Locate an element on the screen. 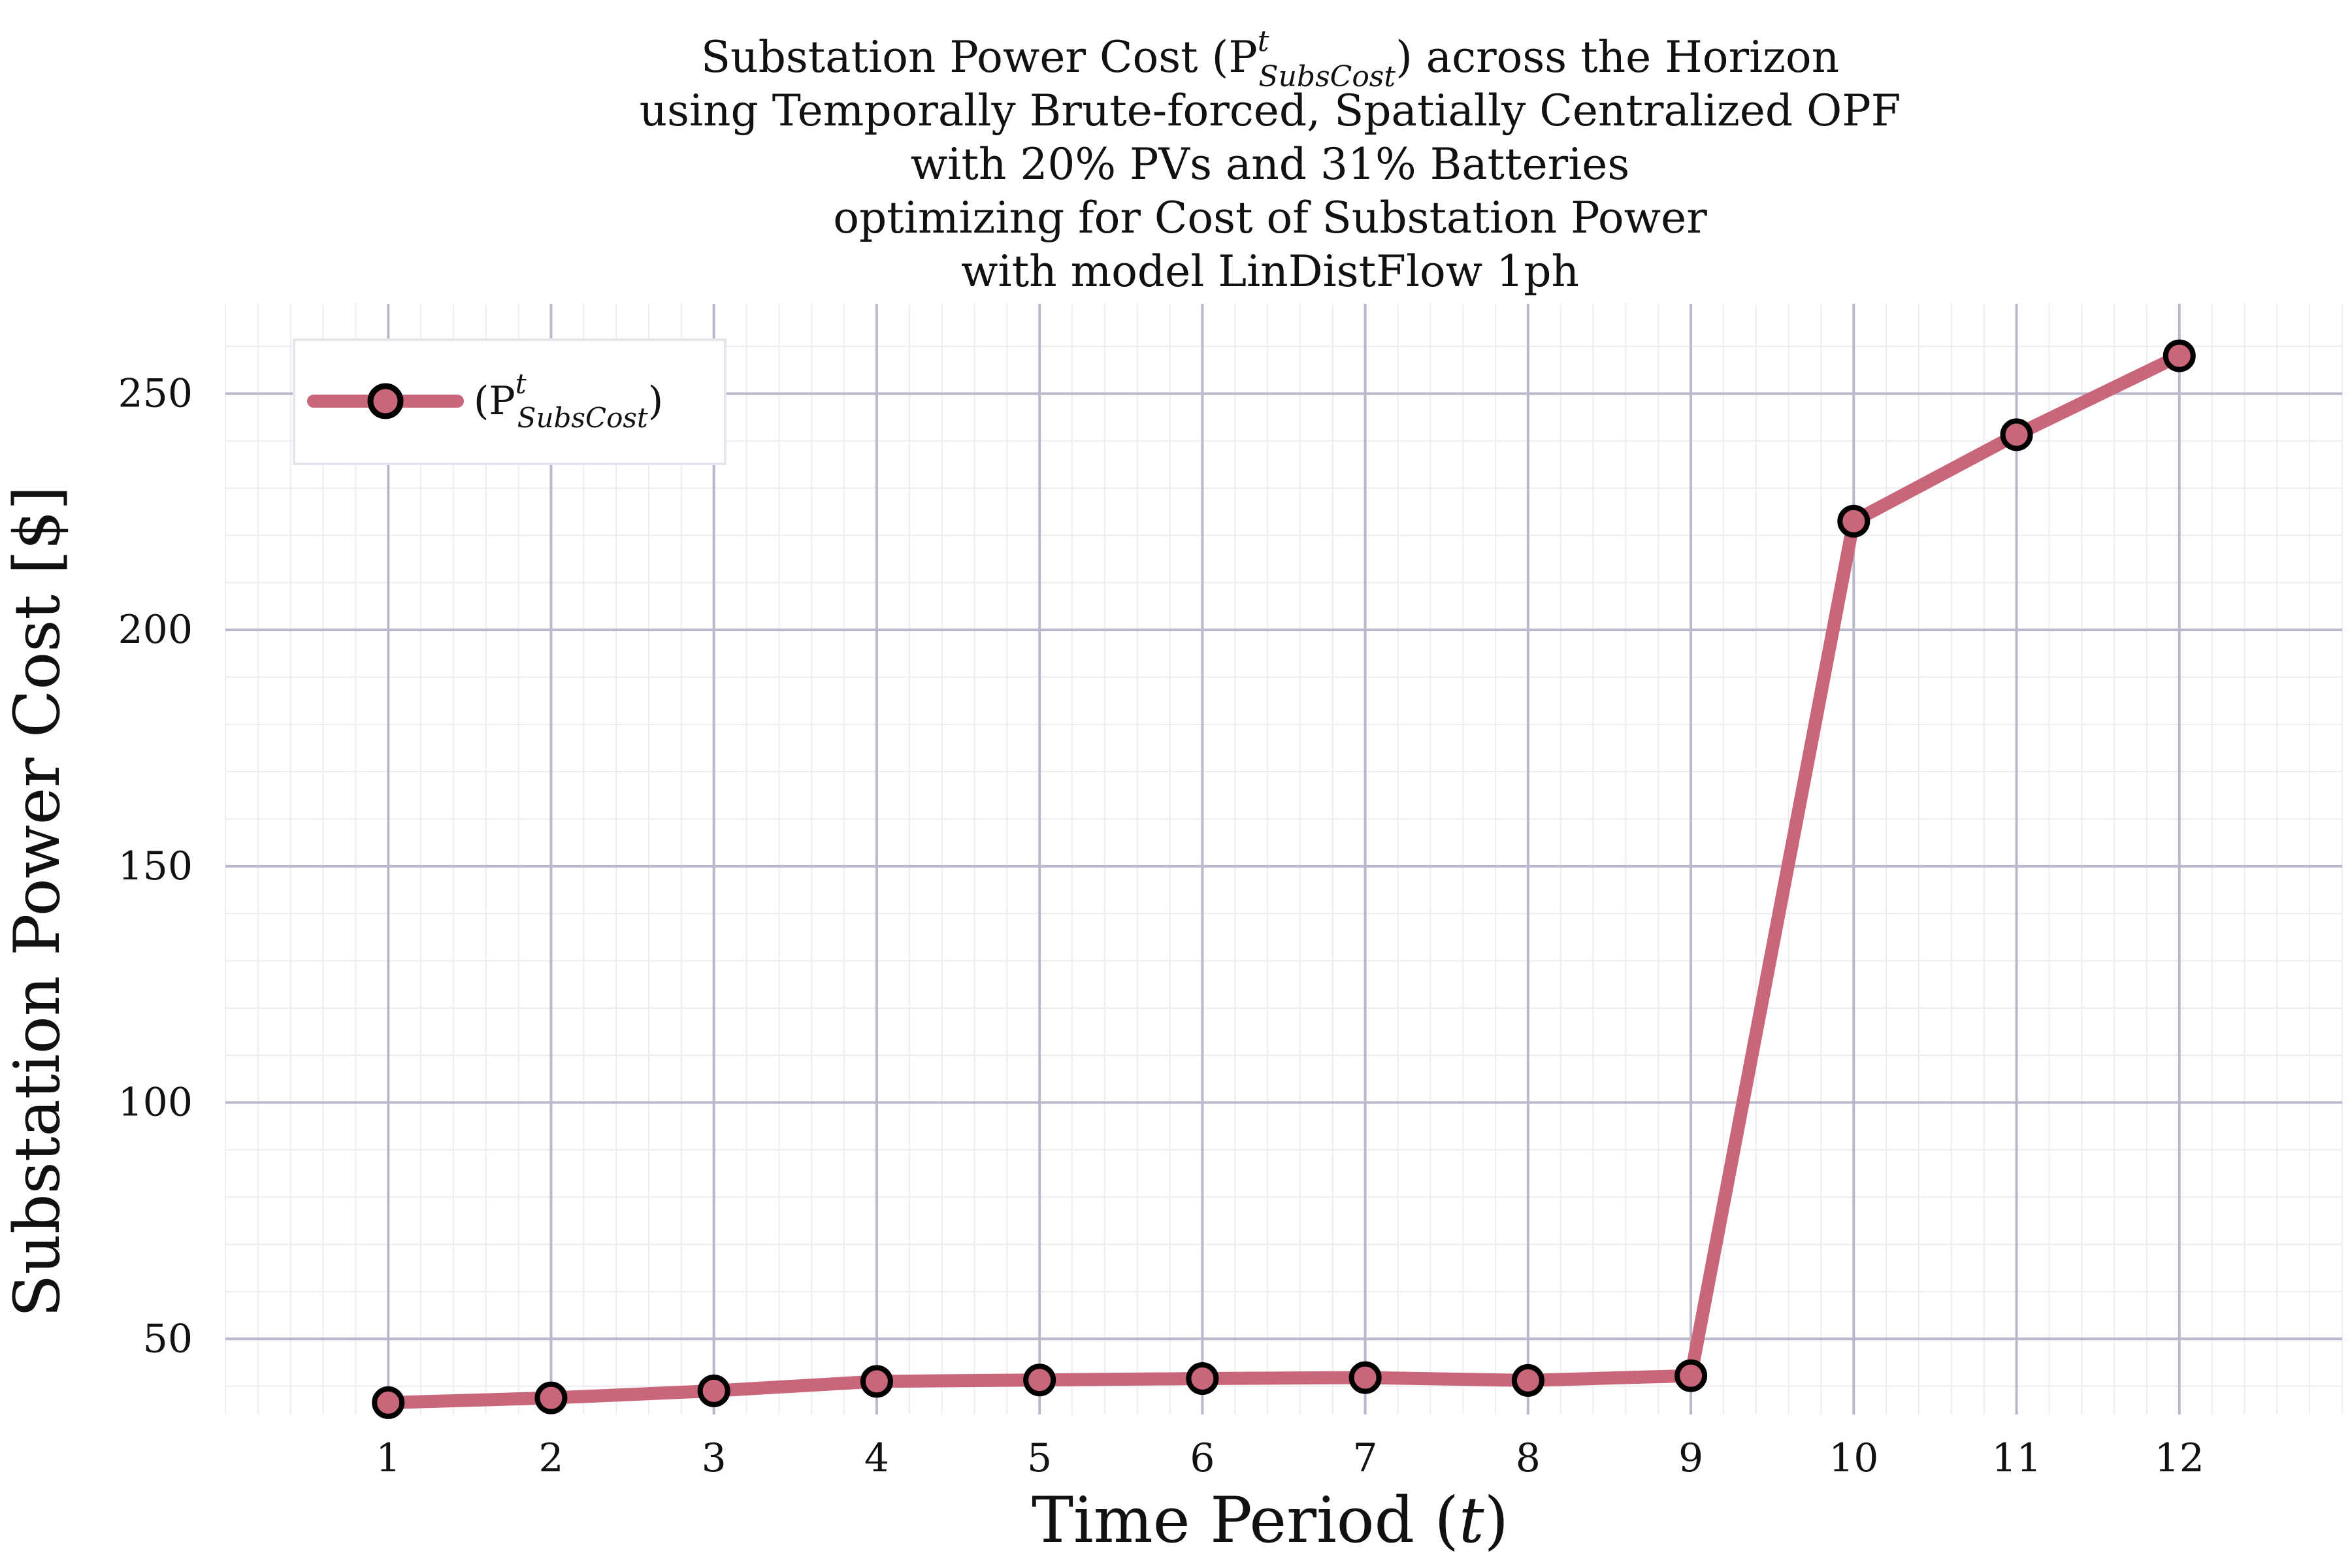 This screenshot has height=1568, width=2352. y-tick-label: 50 is located at coordinates (168, 1339).